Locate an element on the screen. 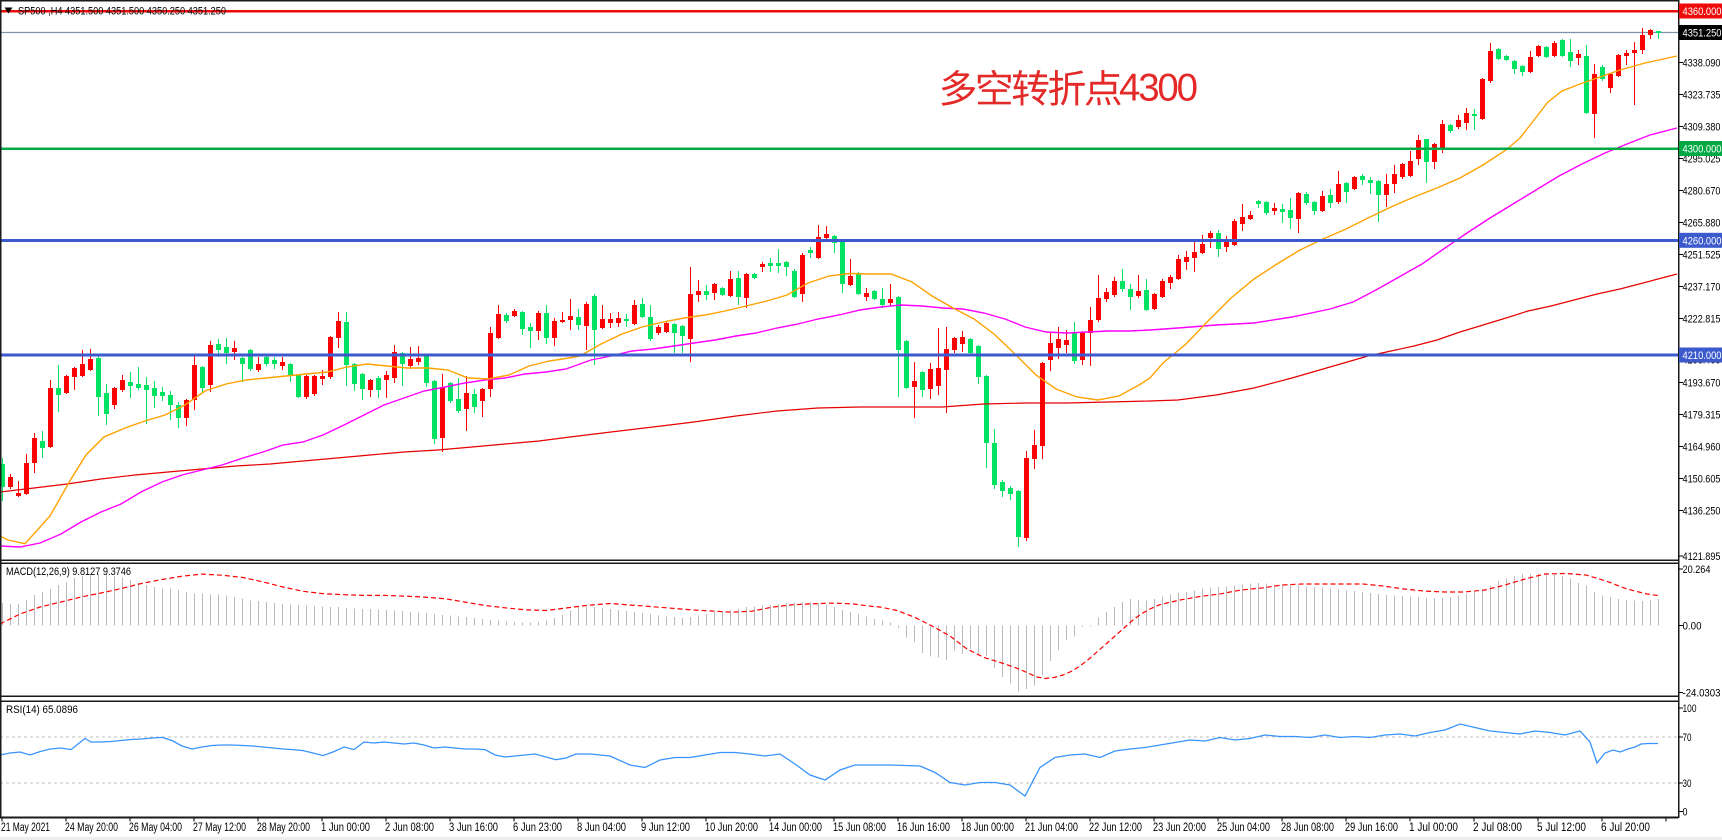  svg-text: 4193.670 is located at coordinates (1702, 384).